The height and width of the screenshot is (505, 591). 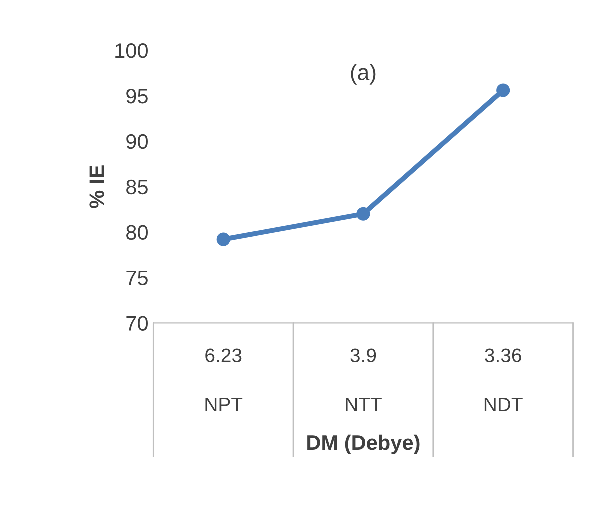 What do you see at coordinates (137, 278) in the screenshot?
I see `y-tick-label: 75` at bounding box center [137, 278].